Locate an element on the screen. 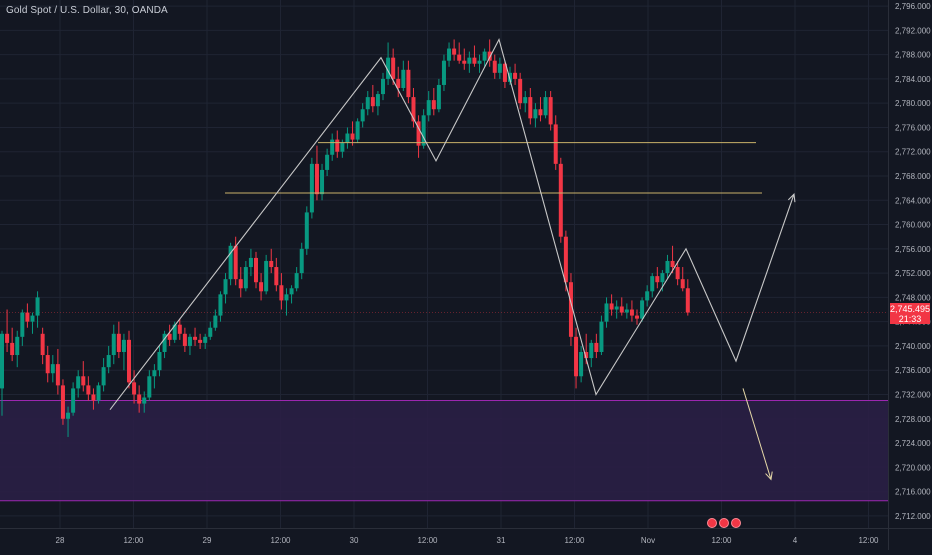 This screenshot has height=555, width=932. y-tick-label: 2,764.000 is located at coordinates (913, 200).